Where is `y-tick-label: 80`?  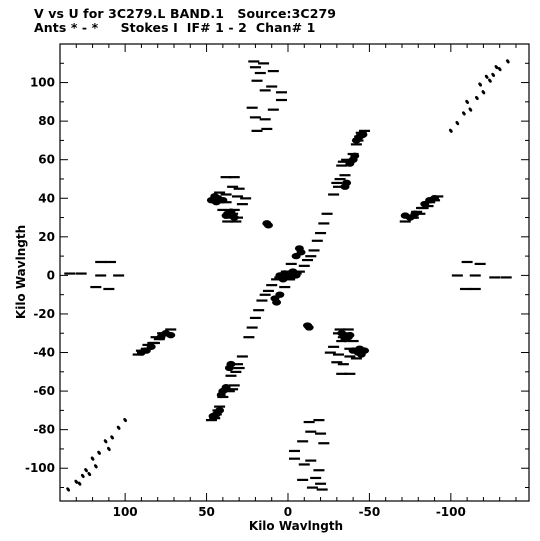
y-tick-label: 80 is located at coordinates (46, 121).